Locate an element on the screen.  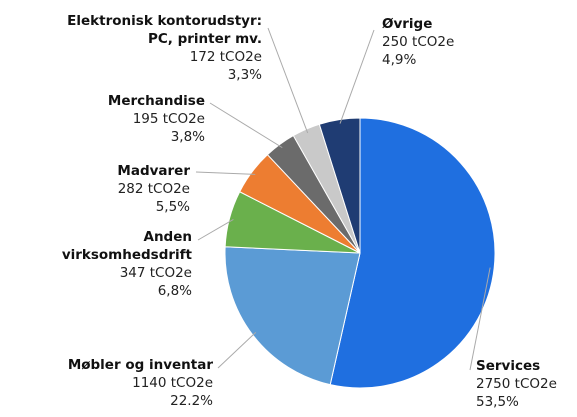
value-label: 1140 tCO2e is located at coordinates (172, 383).